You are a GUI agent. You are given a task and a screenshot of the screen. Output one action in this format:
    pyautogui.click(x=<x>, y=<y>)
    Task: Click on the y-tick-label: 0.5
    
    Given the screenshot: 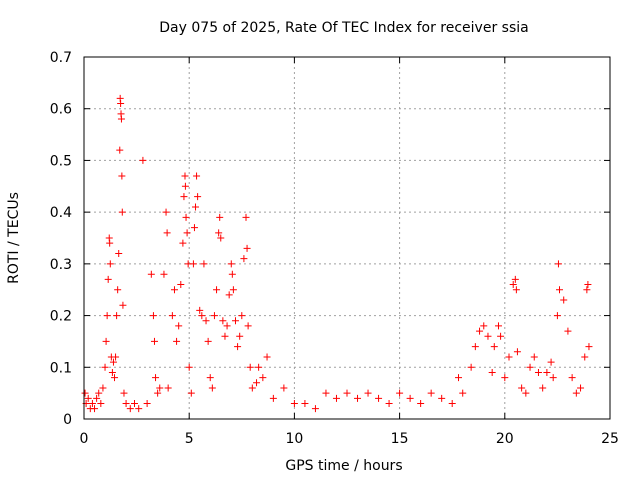 What is the action you would take?
    pyautogui.click(x=61, y=161)
    